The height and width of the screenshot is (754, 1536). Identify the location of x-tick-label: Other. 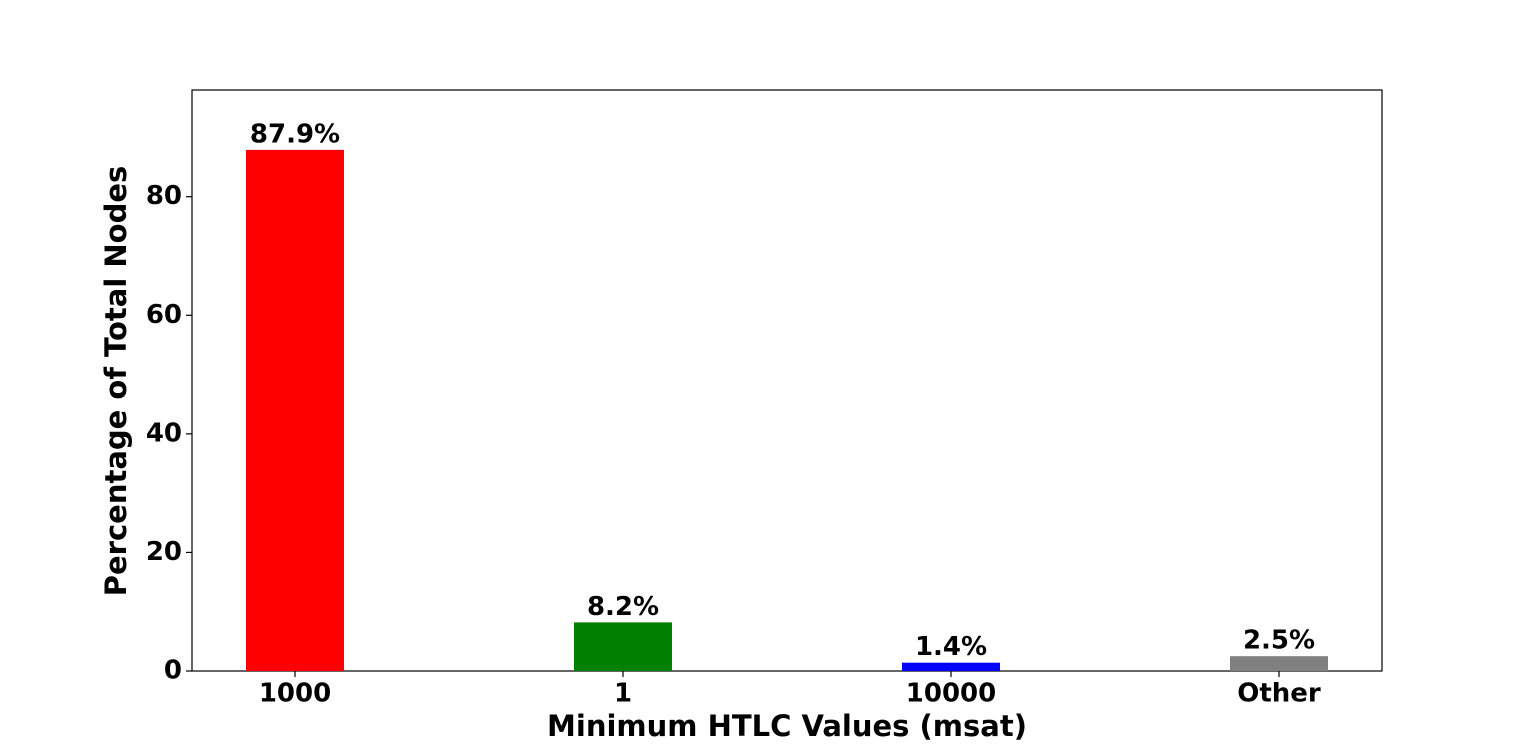
(1279, 694).